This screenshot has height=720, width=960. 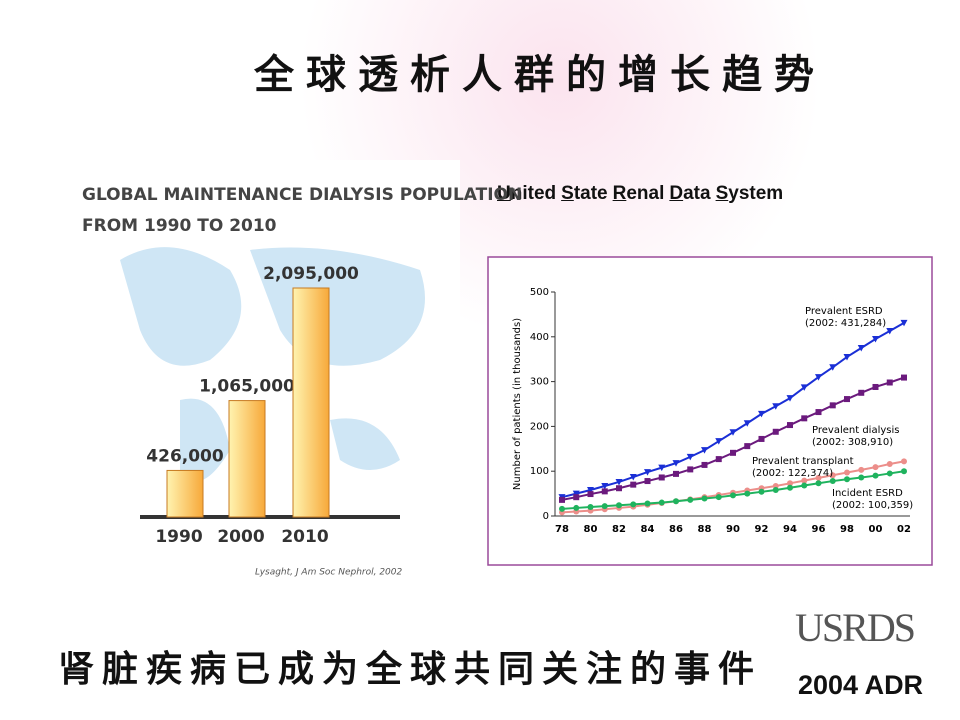 I want to click on x-tick-label: 78, so click(x=562, y=529).